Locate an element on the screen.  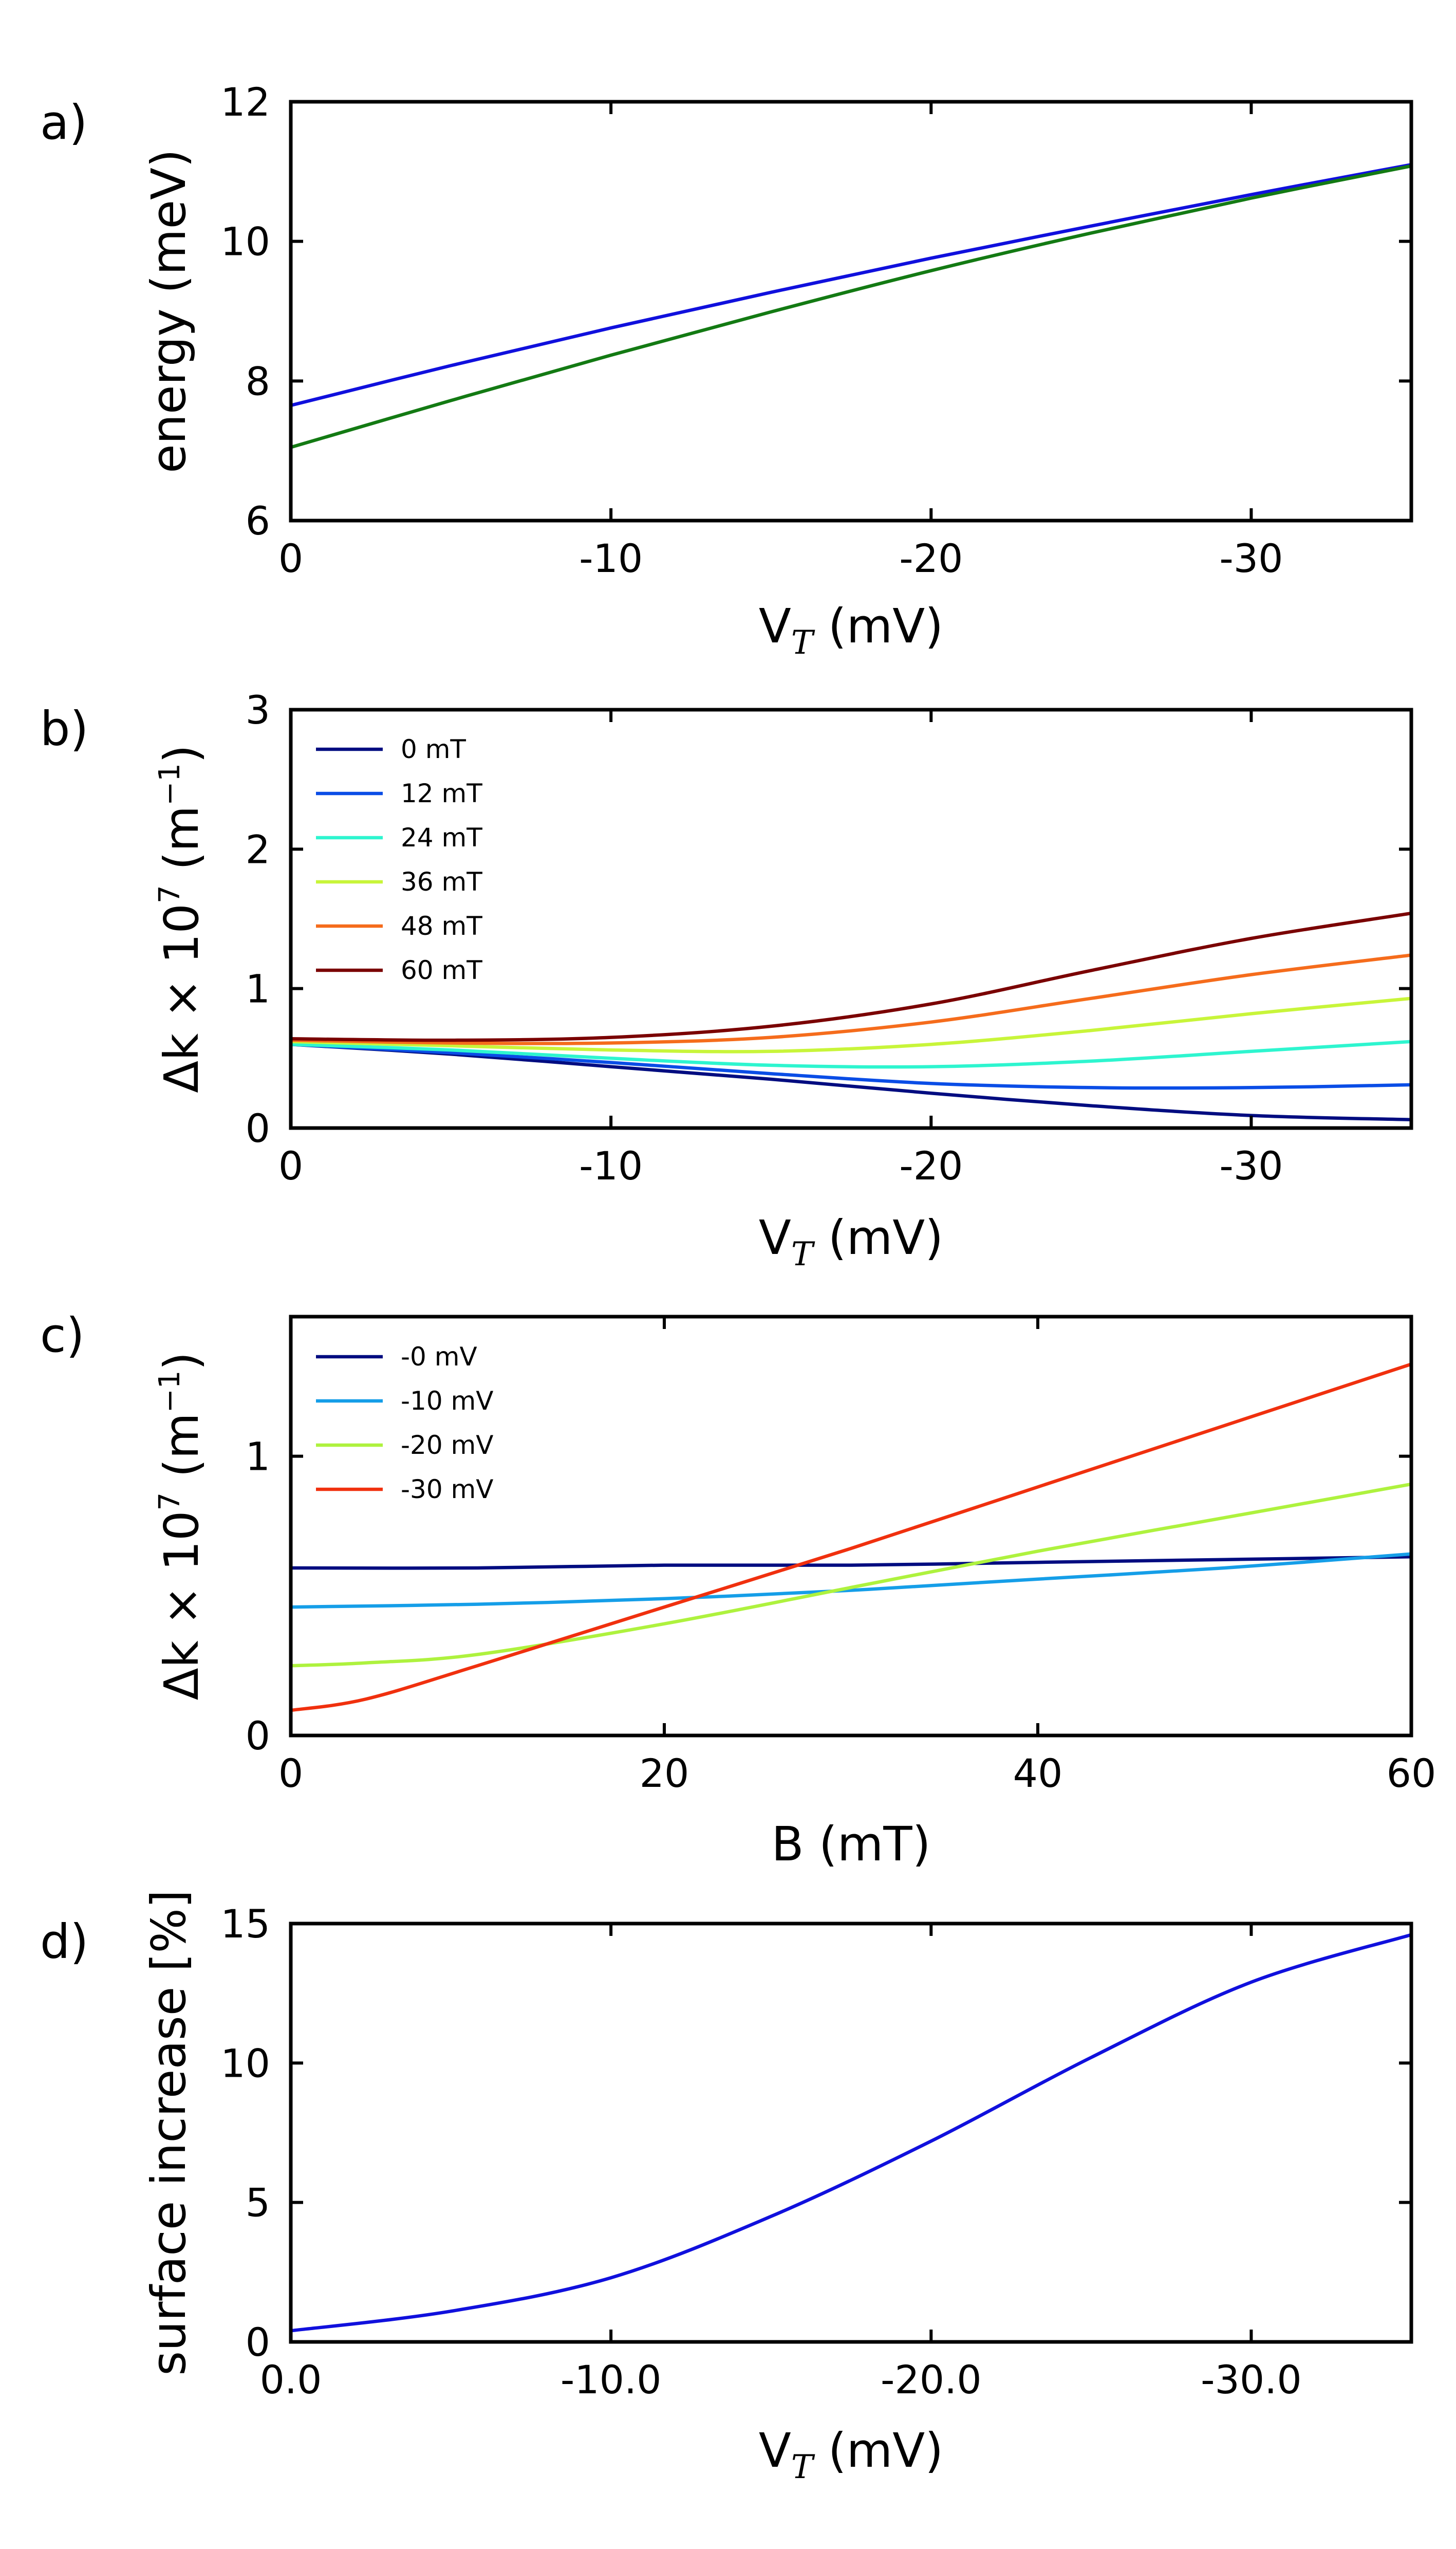
legend-label: 24 mT is located at coordinates (441, 838).